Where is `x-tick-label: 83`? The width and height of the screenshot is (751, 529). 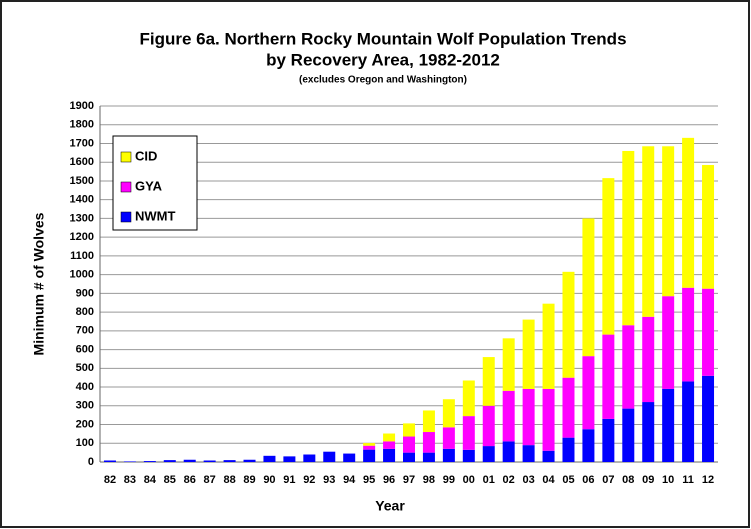 x-tick-label: 83 is located at coordinates (130, 480).